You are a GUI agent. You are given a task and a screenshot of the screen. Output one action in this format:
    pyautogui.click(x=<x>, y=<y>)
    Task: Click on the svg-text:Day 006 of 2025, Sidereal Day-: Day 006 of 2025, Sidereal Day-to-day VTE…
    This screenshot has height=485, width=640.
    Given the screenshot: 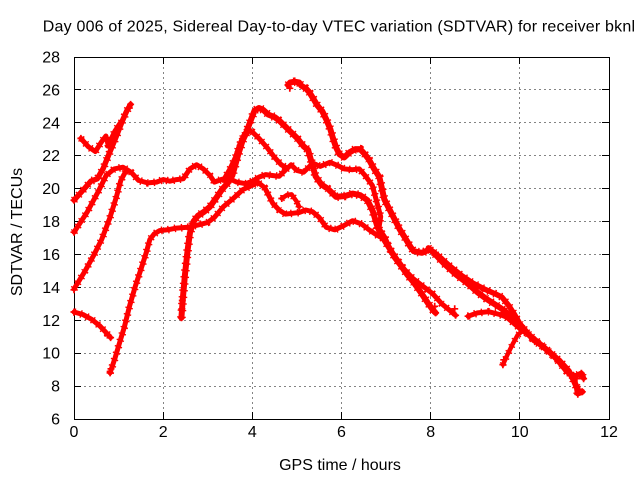 What is the action you would take?
    pyautogui.click(x=339, y=27)
    